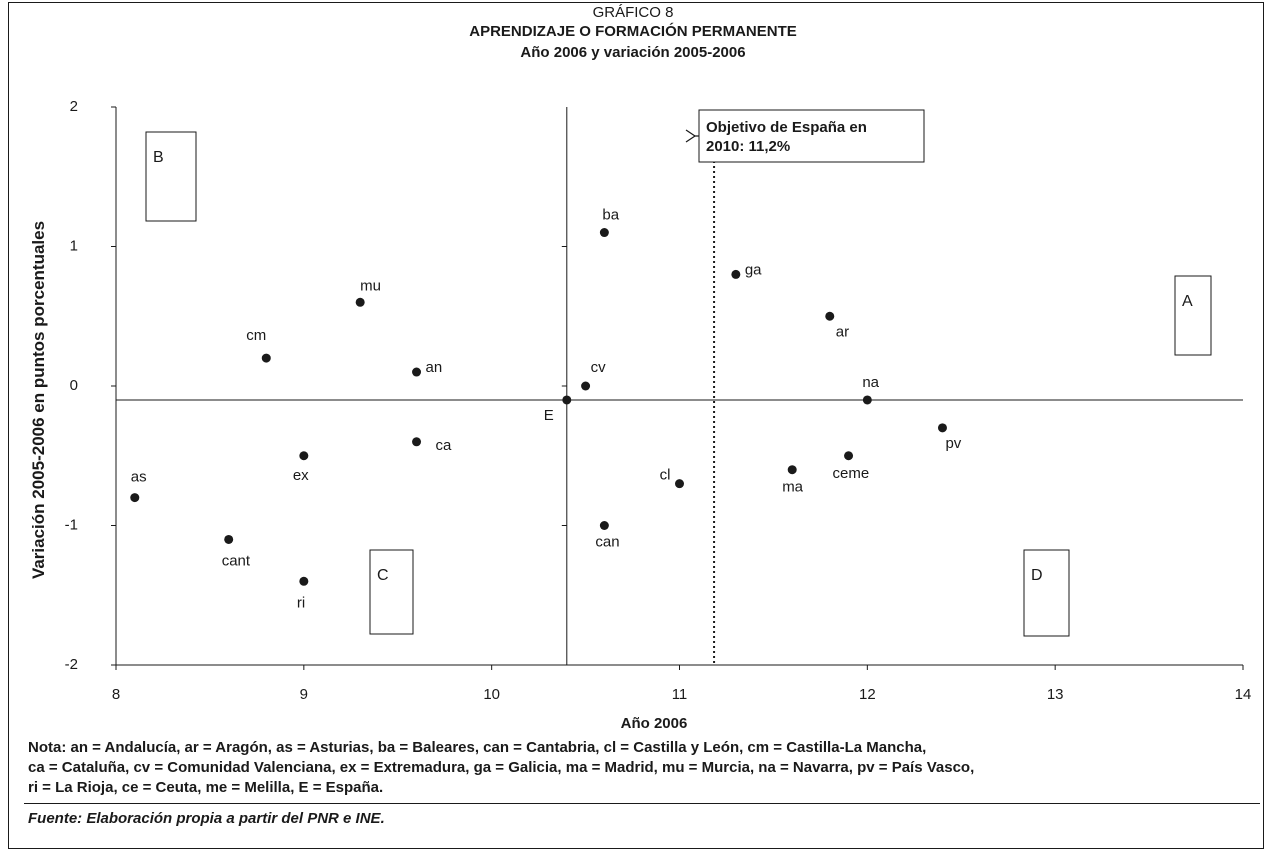 The width and height of the screenshot is (1266, 852). What do you see at coordinates (942, 428) in the screenshot?
I see `data-point-pv` at bounding box center [942, 428].